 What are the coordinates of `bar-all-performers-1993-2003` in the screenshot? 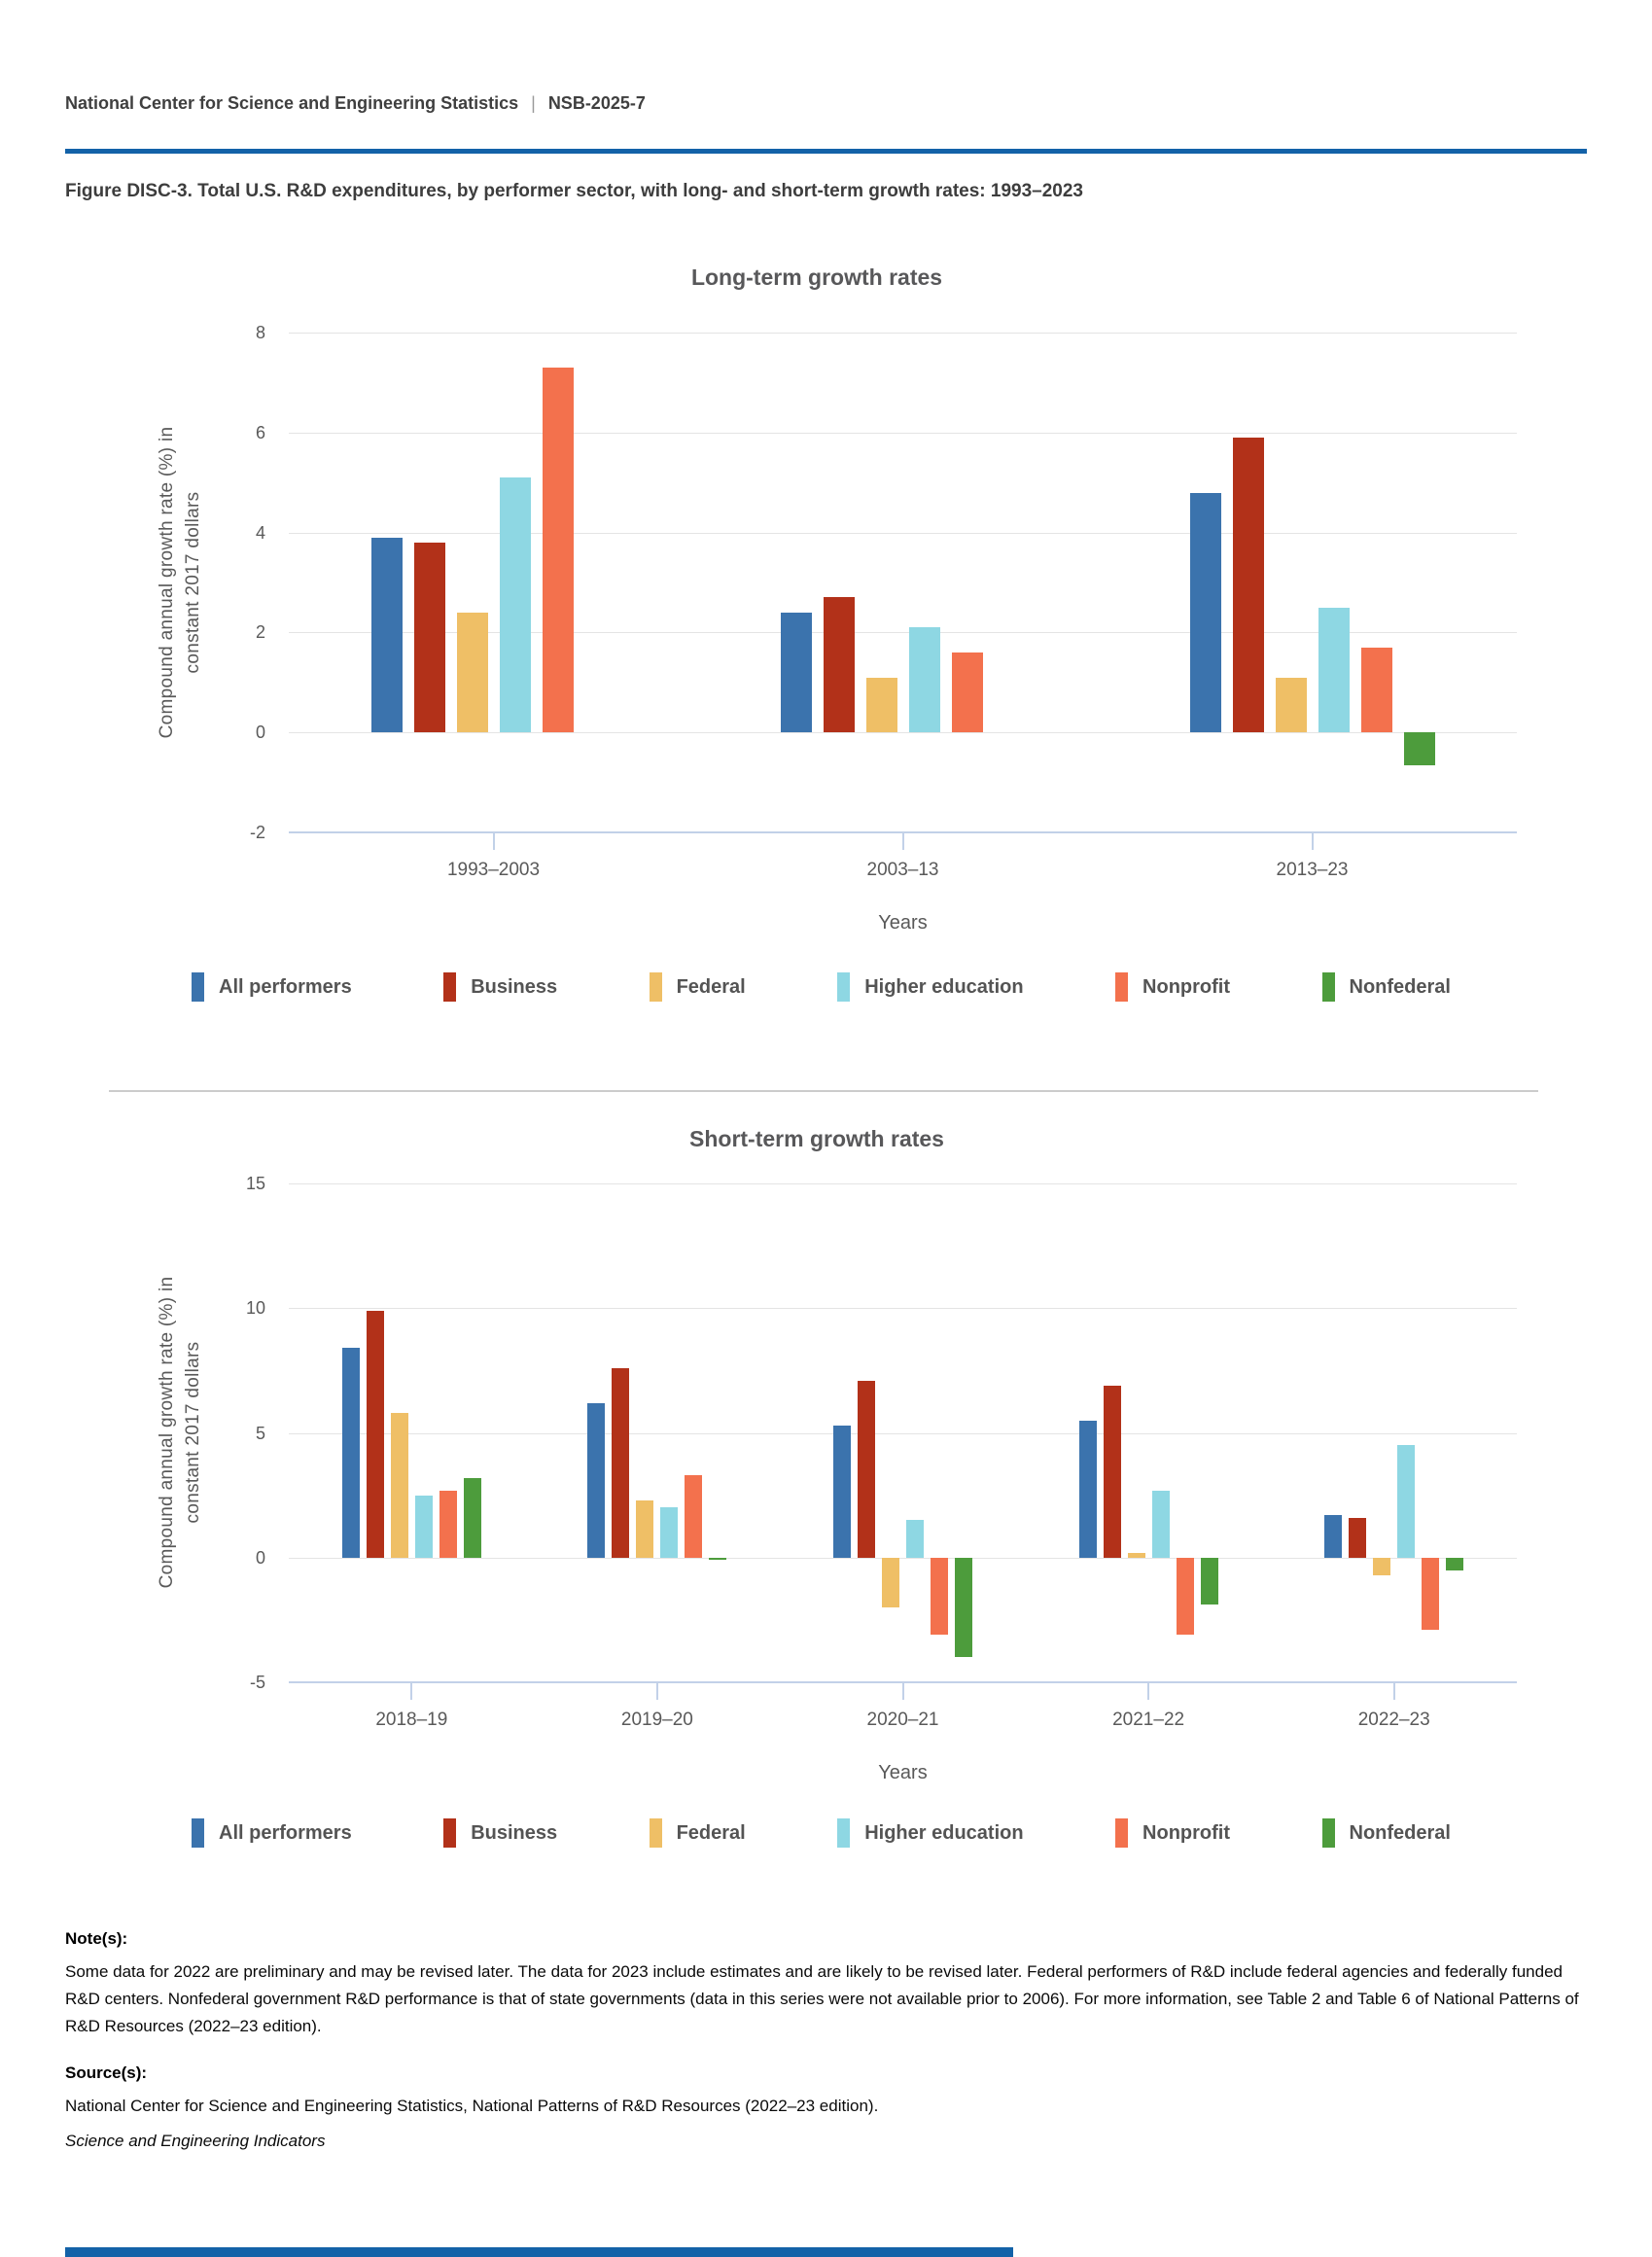 It's located at (386, 635).